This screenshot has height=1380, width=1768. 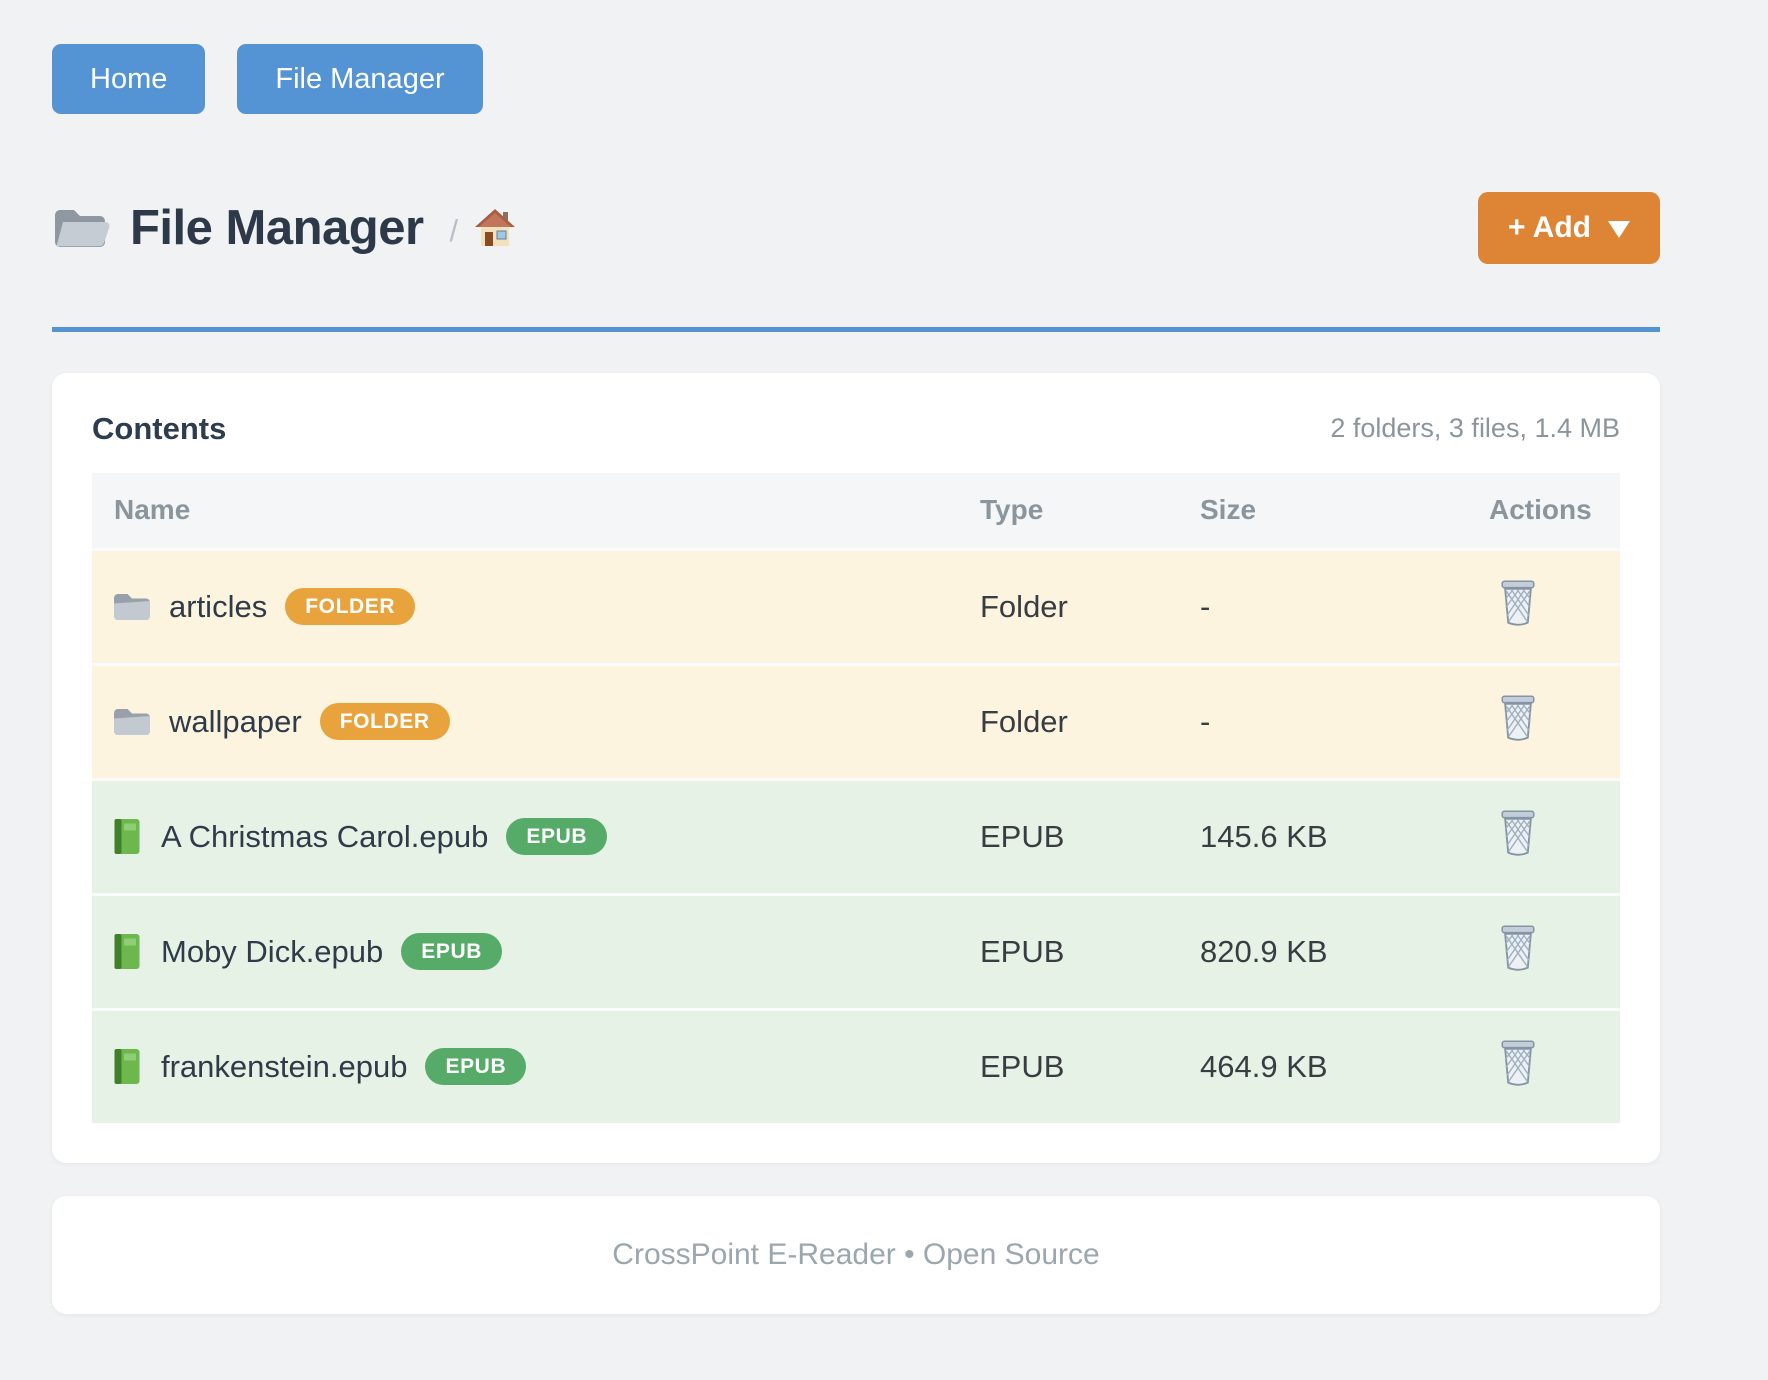 What do you see at coordinates (325, 836) in the screenshot?
I see `file-name: A Christmas Carol.epub` at bounding box center [325, 836].